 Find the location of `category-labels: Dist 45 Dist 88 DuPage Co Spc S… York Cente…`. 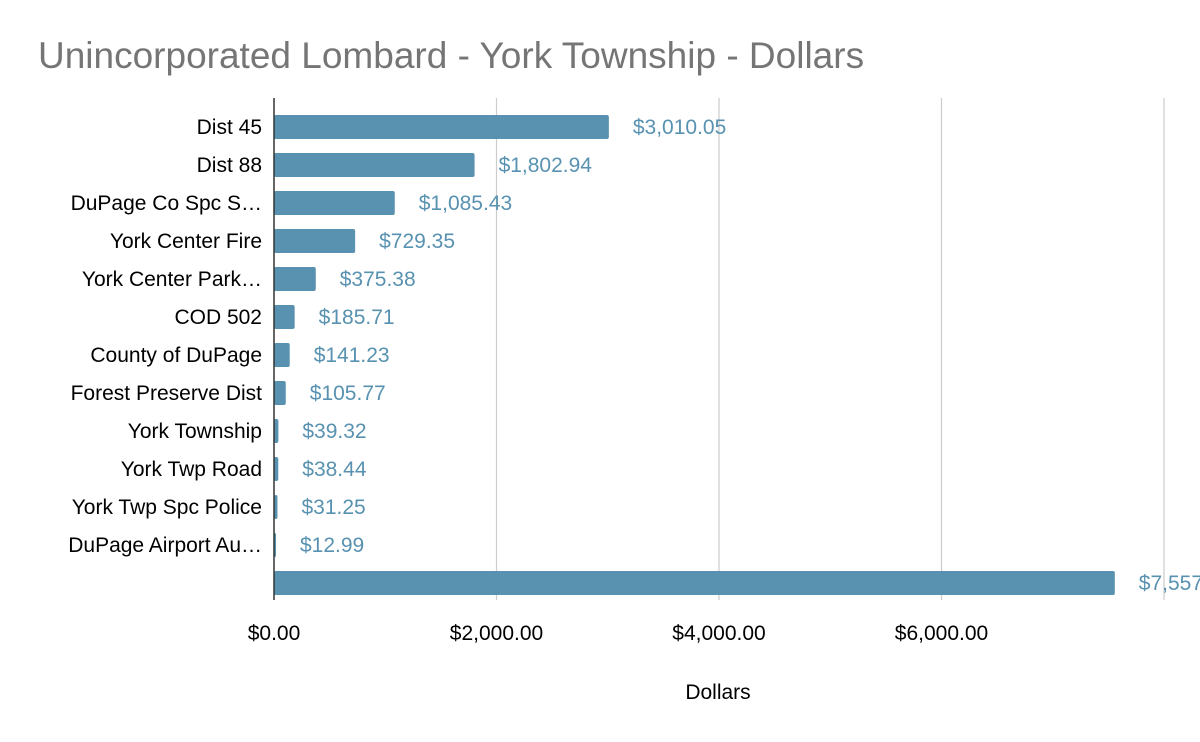

category-labels: Dist 45 Dist 88 DuPage Co Spc S… York Cente… is located at coordinates (165, 336).